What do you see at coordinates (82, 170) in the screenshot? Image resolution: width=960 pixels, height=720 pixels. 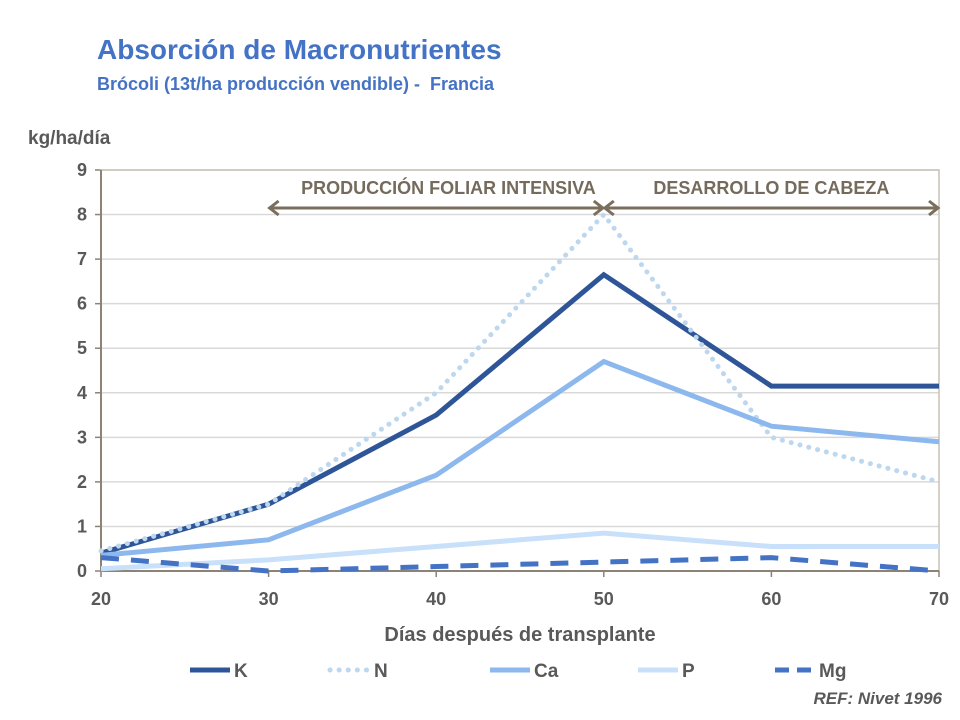 I see `y-tick-label: 9` at bounding box center [82, 170].